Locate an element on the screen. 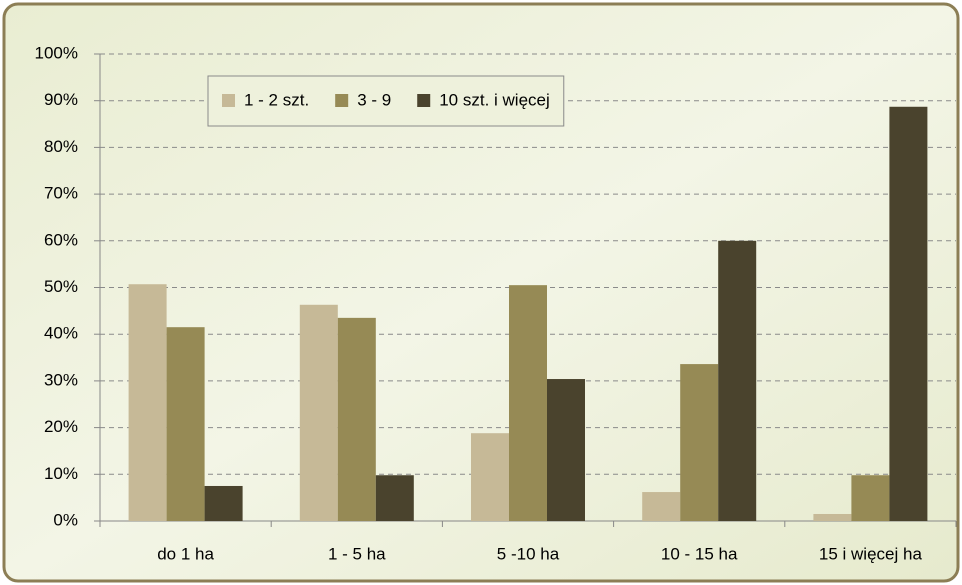  y-tick-label: 70% is located at coordinates (61, 193).